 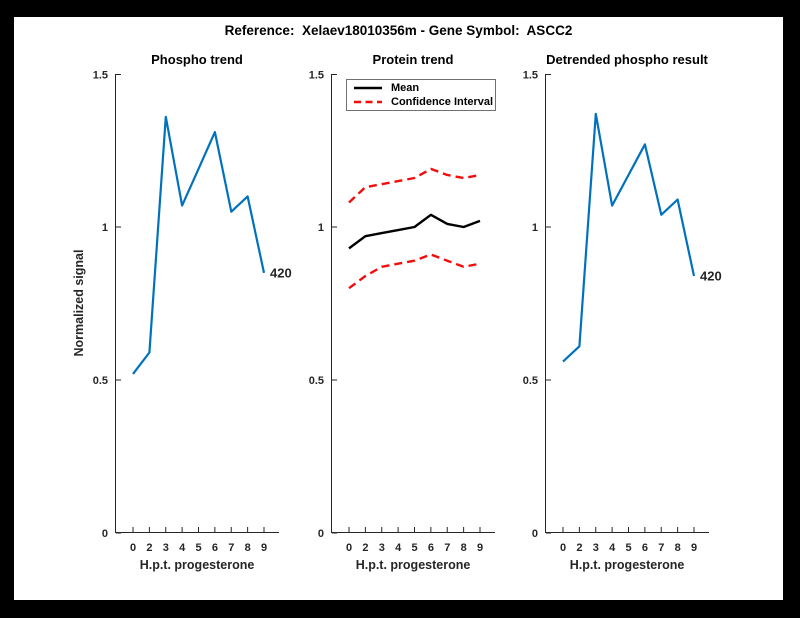 I want to click on chart-title-protein-trend: Protein trend, so click(x=413, y=59).